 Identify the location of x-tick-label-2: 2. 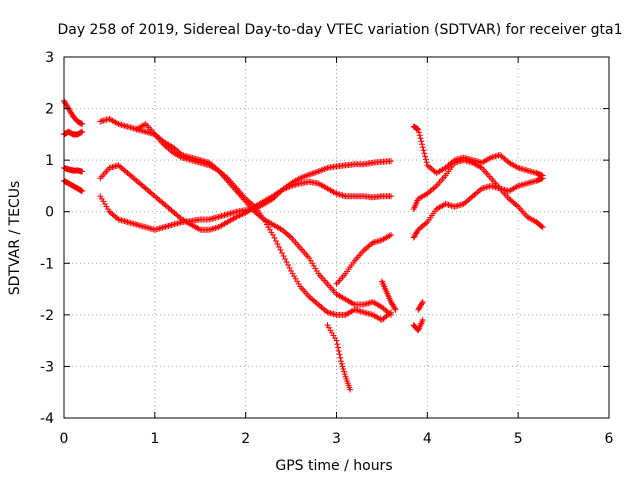
(245, 439).